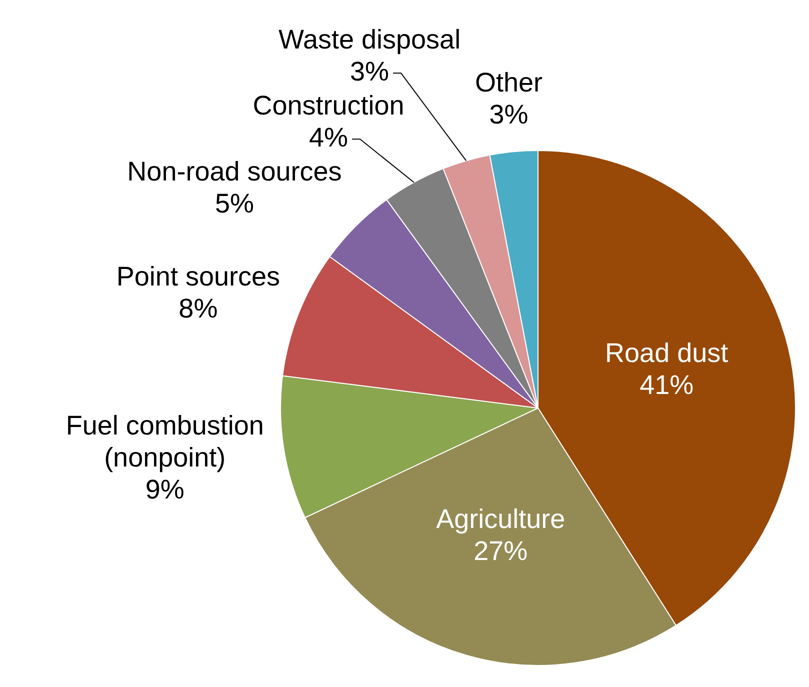 This screenshot has height=687, width=809. Describe the element at coordinates (164, 489) in the screenshot. I see `data-label: 9%` at that location.